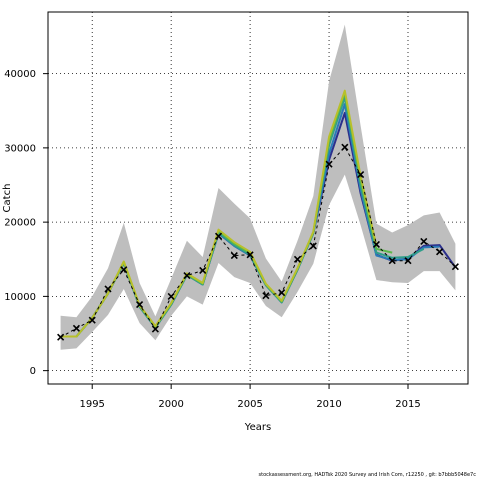 The width and height of the screenshot is (480, 480). Describe the element at coordinates (249, 404) in the screenshot. I see `x-tick-label: 2005` at that location.